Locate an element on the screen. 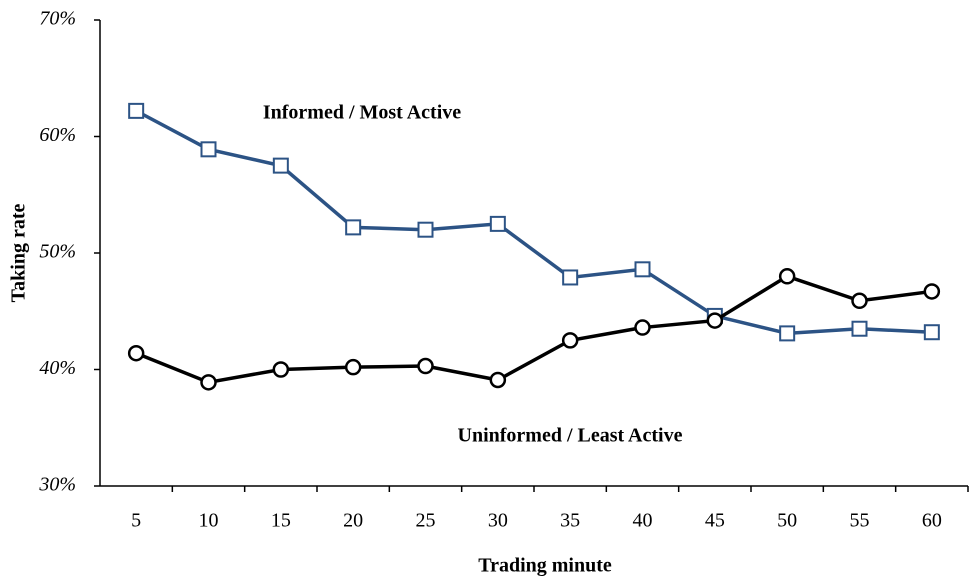  y-tick-label: 70% is located at coordinates (57, 19).